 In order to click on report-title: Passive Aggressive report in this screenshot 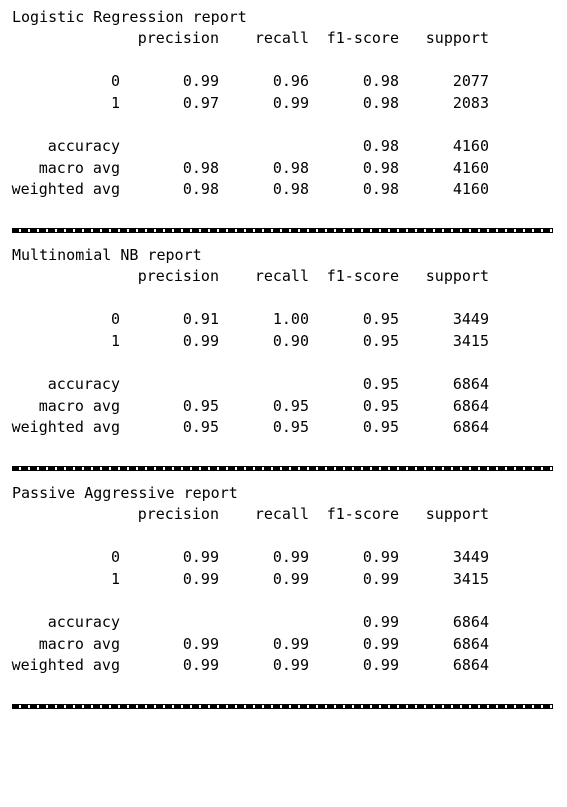, I will do `click(125, 493)`.